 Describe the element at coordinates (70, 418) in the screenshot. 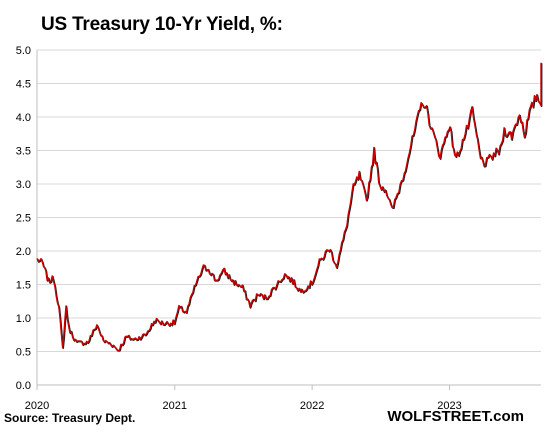

I see `source-note: Source: Treasury Dept.` at that location.